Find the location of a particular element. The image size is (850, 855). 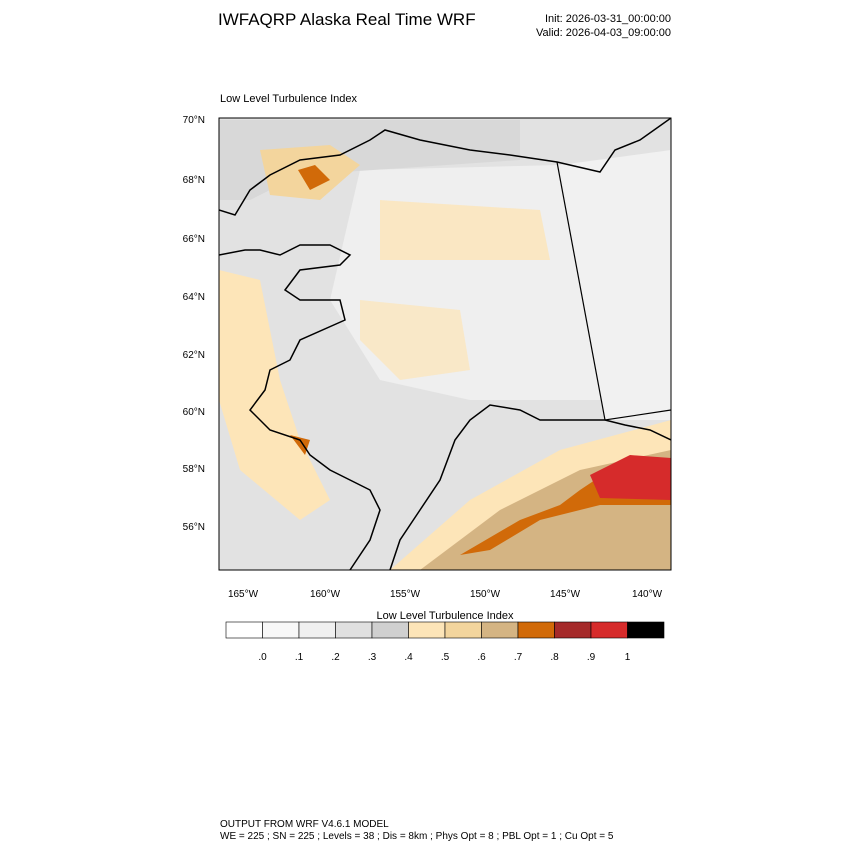

colorbar-label: .6 is located at coordinates (481, 657).